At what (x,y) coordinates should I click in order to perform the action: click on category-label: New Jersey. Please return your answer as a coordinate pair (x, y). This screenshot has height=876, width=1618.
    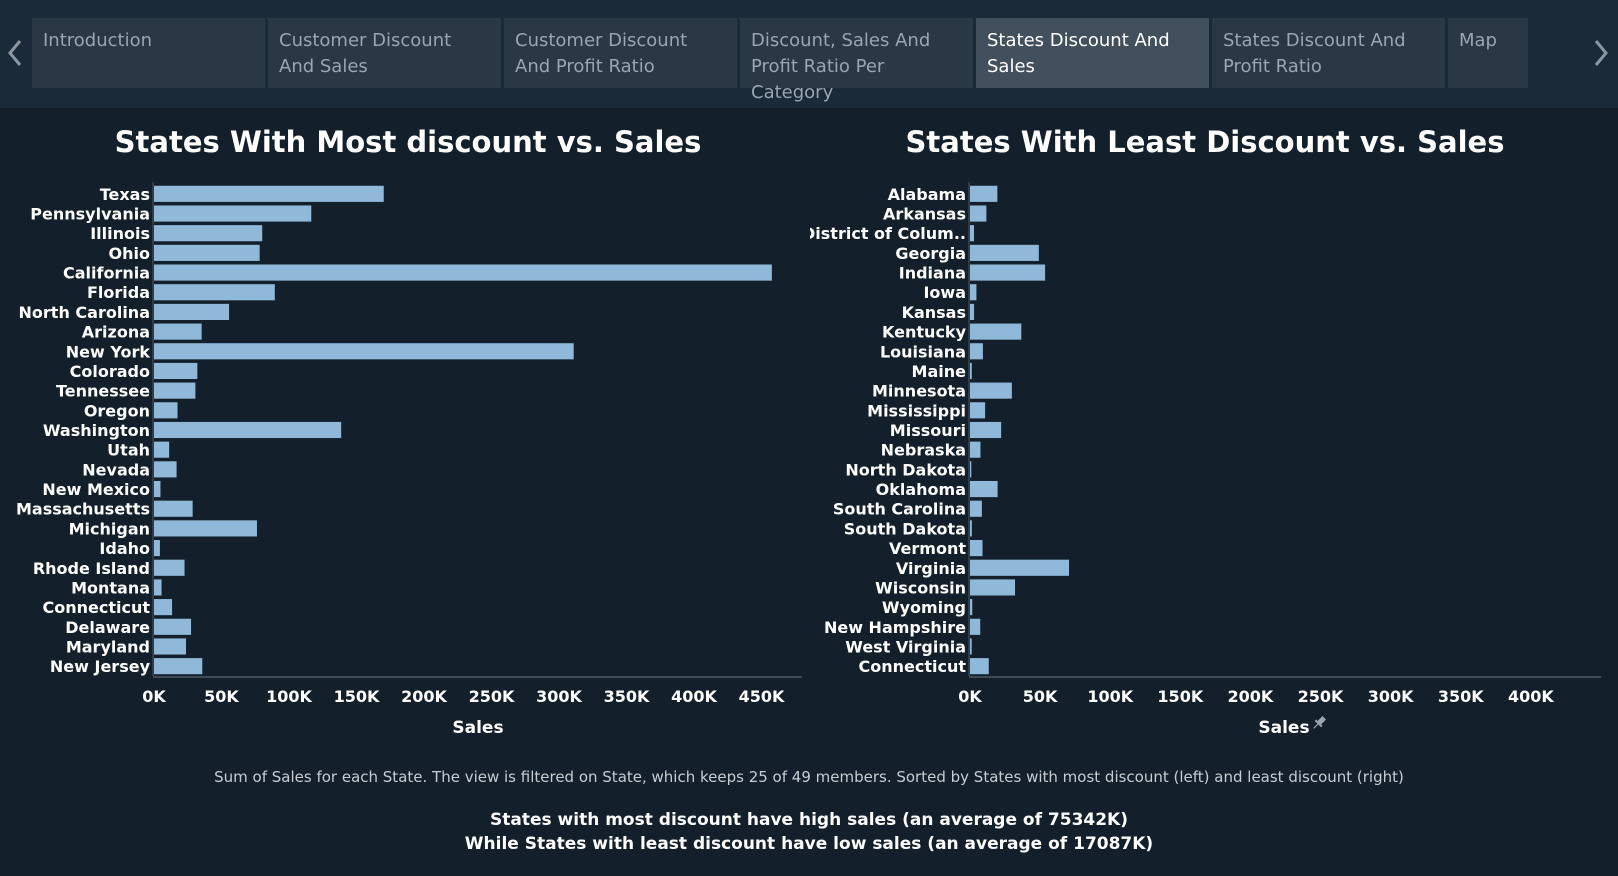
    Looking at the image, I should click on (100, 666).